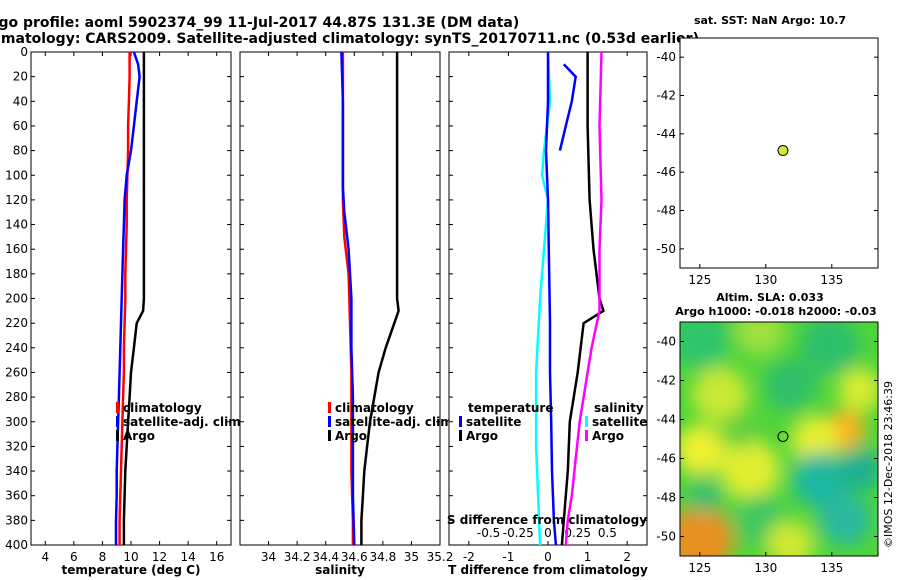  Describe the element at coordinates (608, 436) in the screenshot. I see `legend-s-argo-label: Argo` at that location.